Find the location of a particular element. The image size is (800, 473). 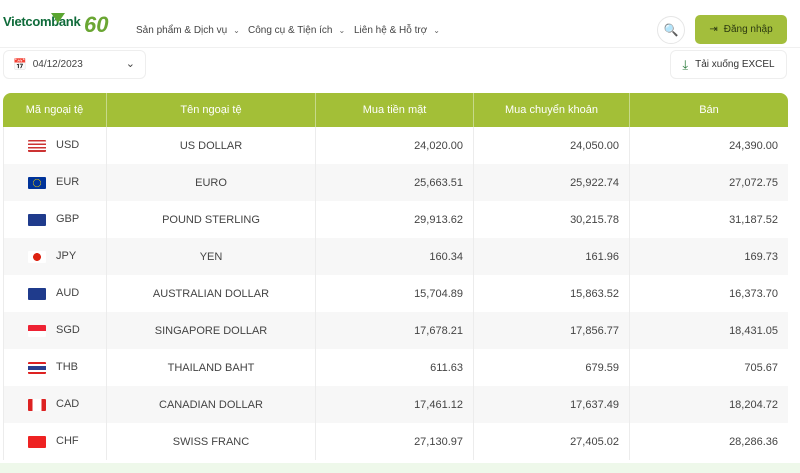

login-button: ⇥ Đăng nhập is located at coordinates (741, 29).